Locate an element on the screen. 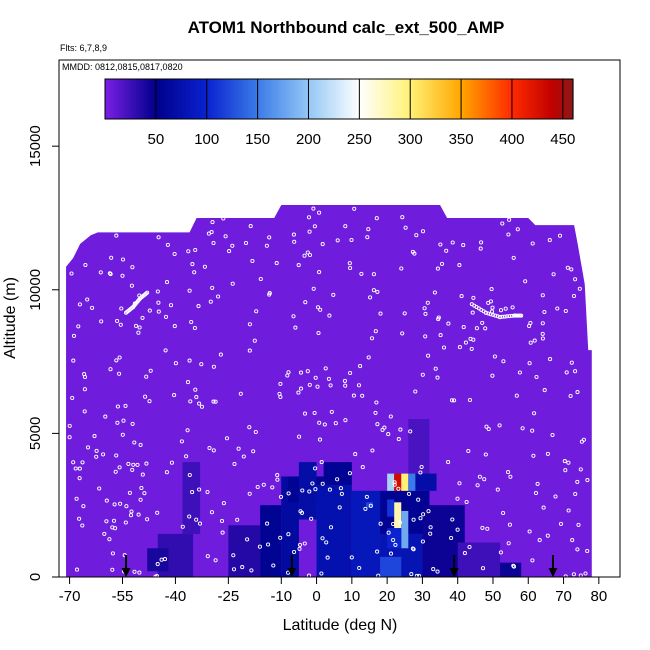  flights-note: Flts: 6,7,8,9 is located at coordinates (83, 48).